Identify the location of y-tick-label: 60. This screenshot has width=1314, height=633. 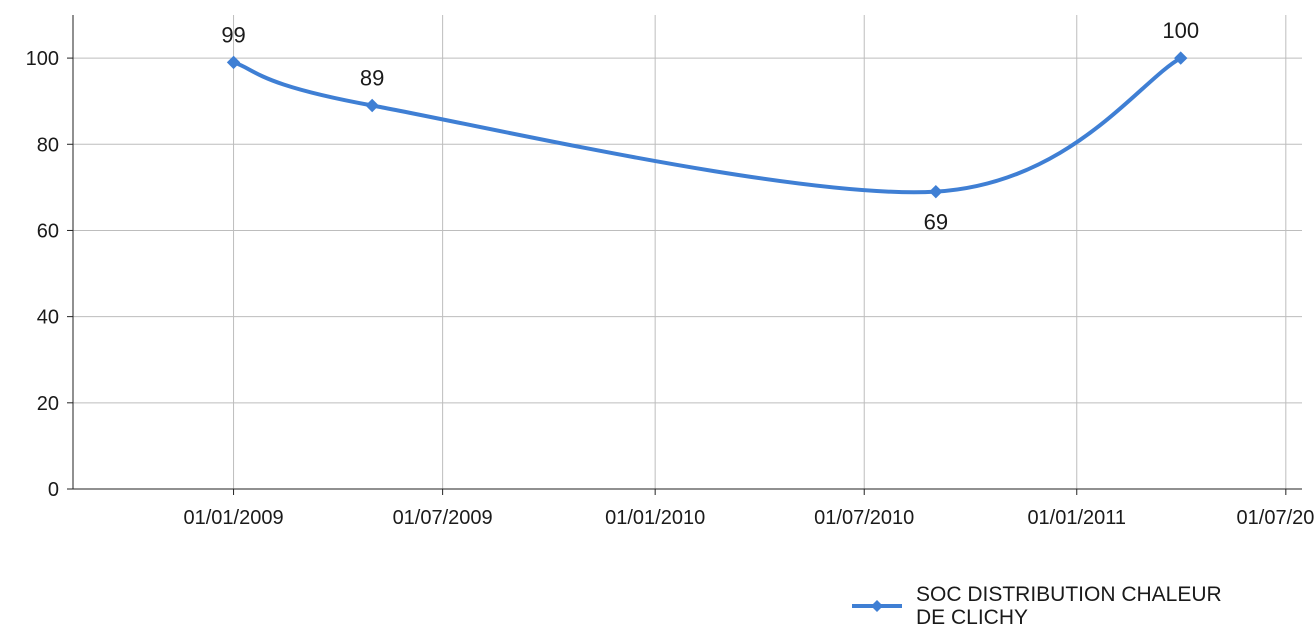
(48, 231).